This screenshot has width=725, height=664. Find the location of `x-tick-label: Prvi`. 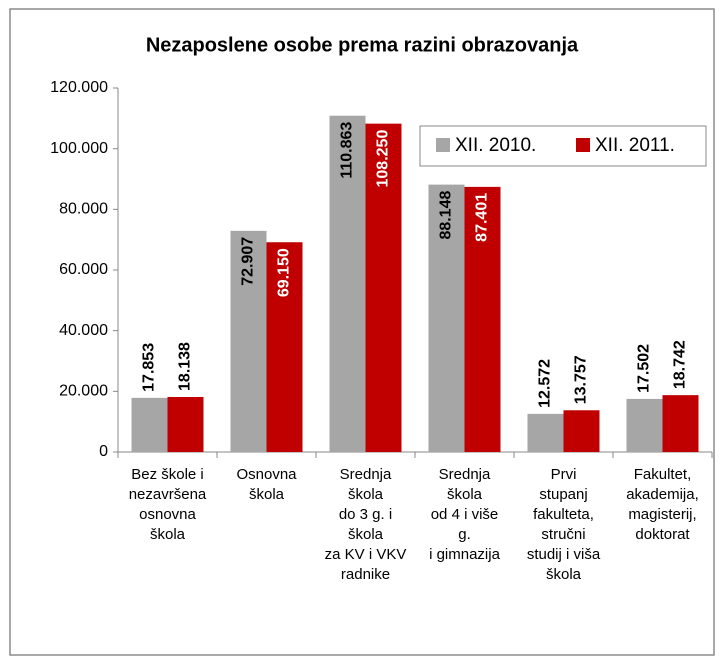

x-tick-label: Prvi is located at coordinates (564, 474).